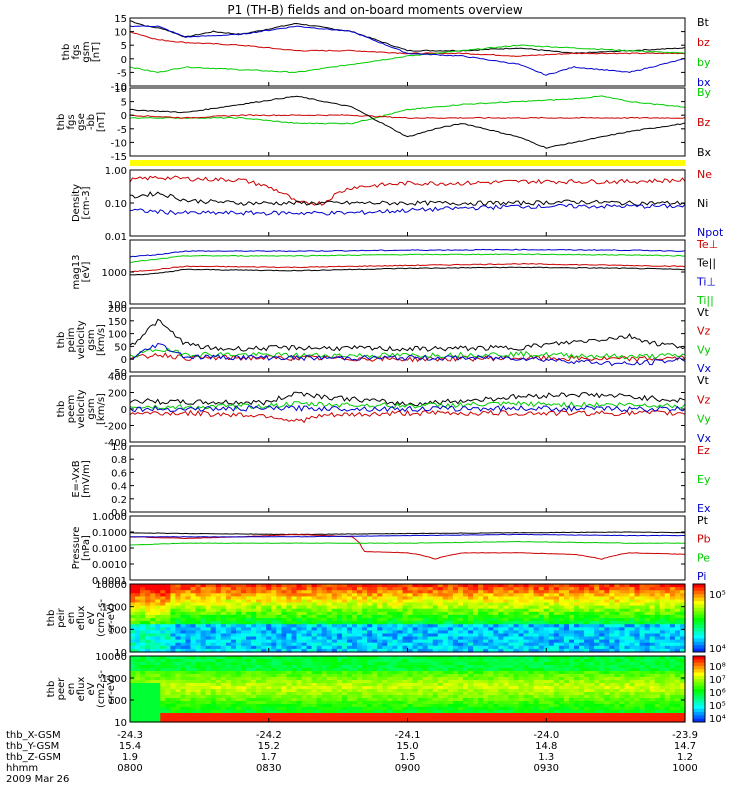 Image resolution: width=750 pixels, height=800 pixels. I want to click on legend-entry: Ti⊥, so click(706, 281).